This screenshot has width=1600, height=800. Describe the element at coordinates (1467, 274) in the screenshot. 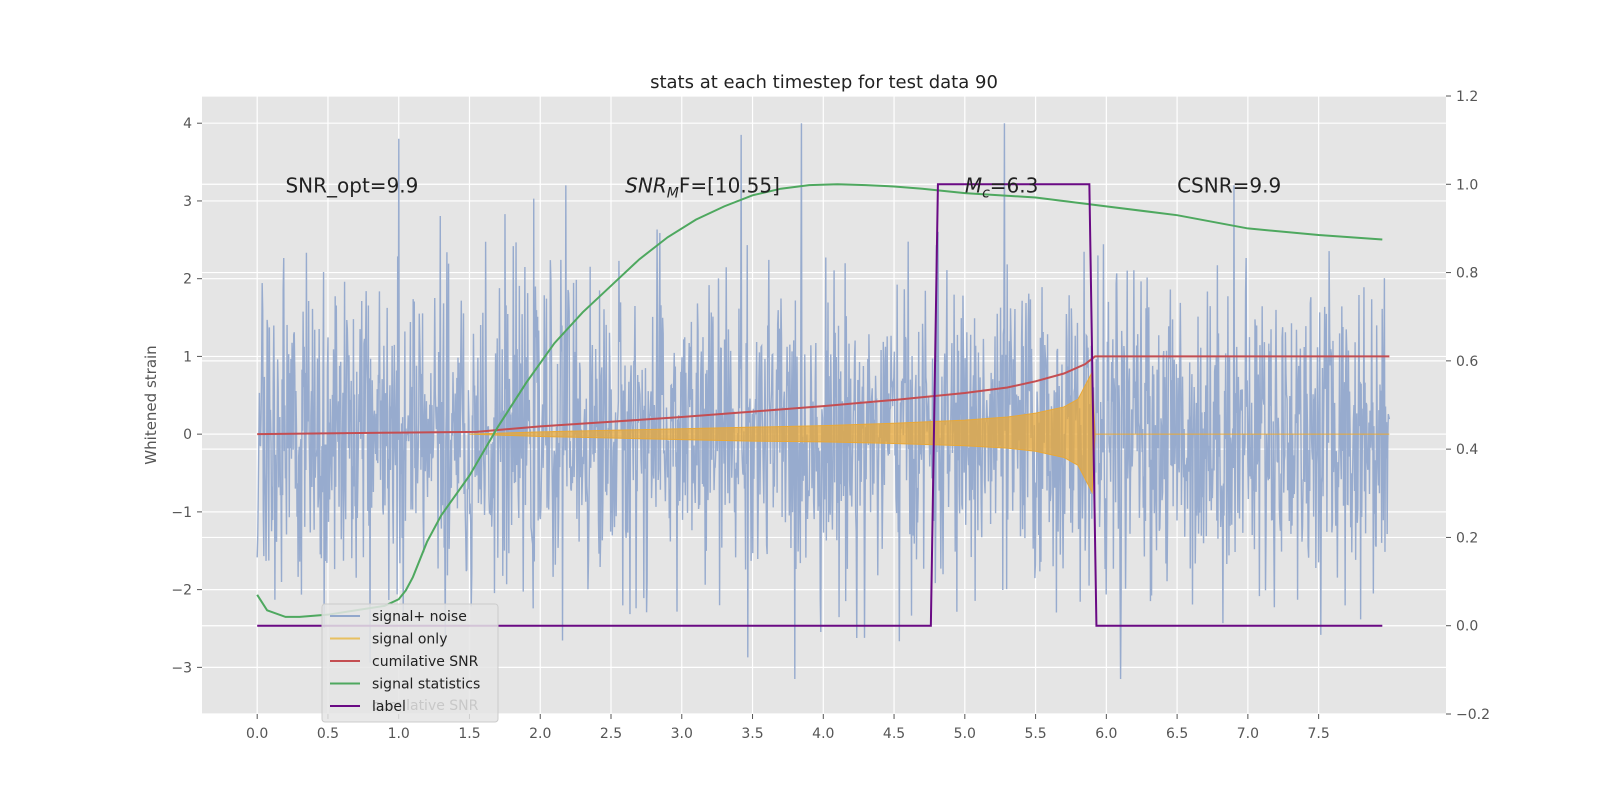

I see `y2-tick-label: 0.8` at that location.